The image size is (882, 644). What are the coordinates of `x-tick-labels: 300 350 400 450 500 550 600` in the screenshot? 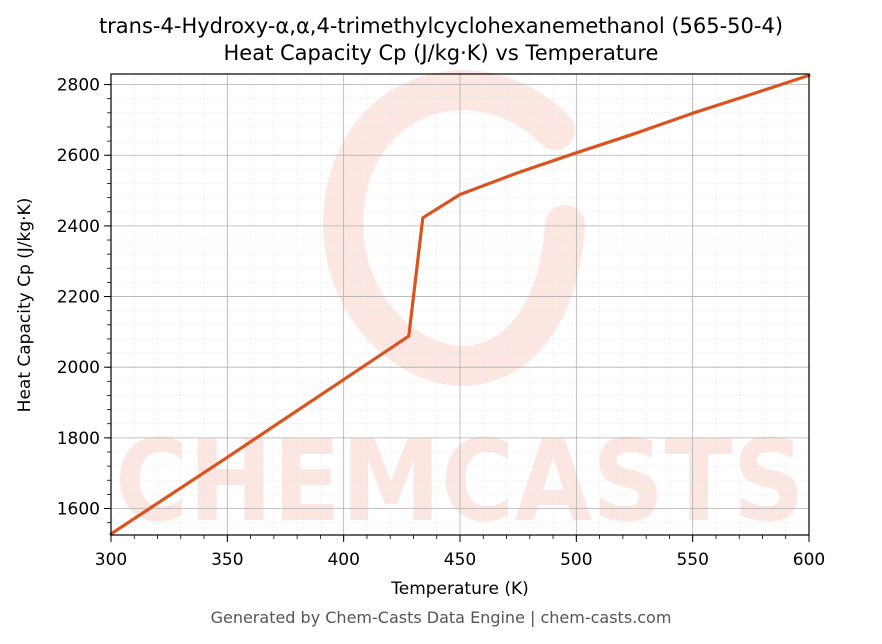 It's located at (460, 560).